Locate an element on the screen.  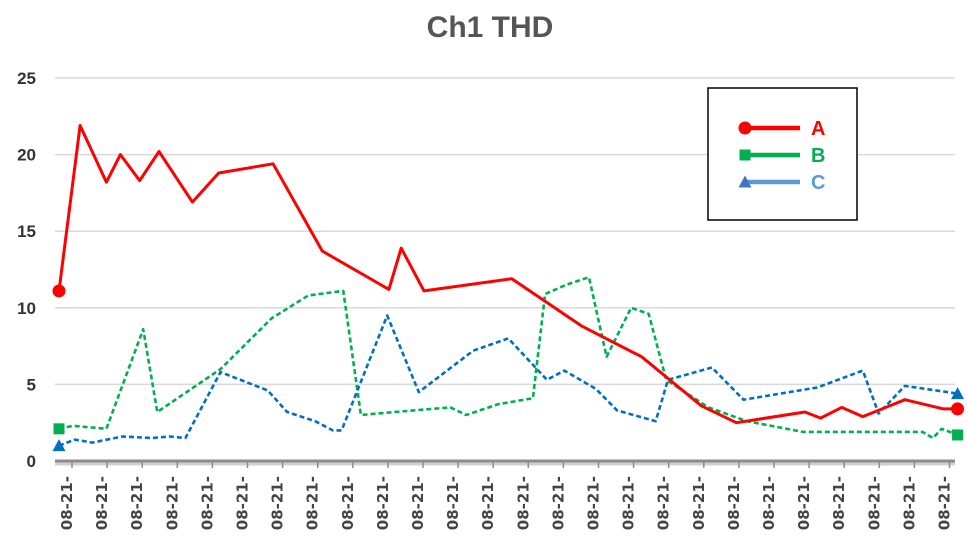
y-tick-label: 25 is located at coordinates (26, 78).